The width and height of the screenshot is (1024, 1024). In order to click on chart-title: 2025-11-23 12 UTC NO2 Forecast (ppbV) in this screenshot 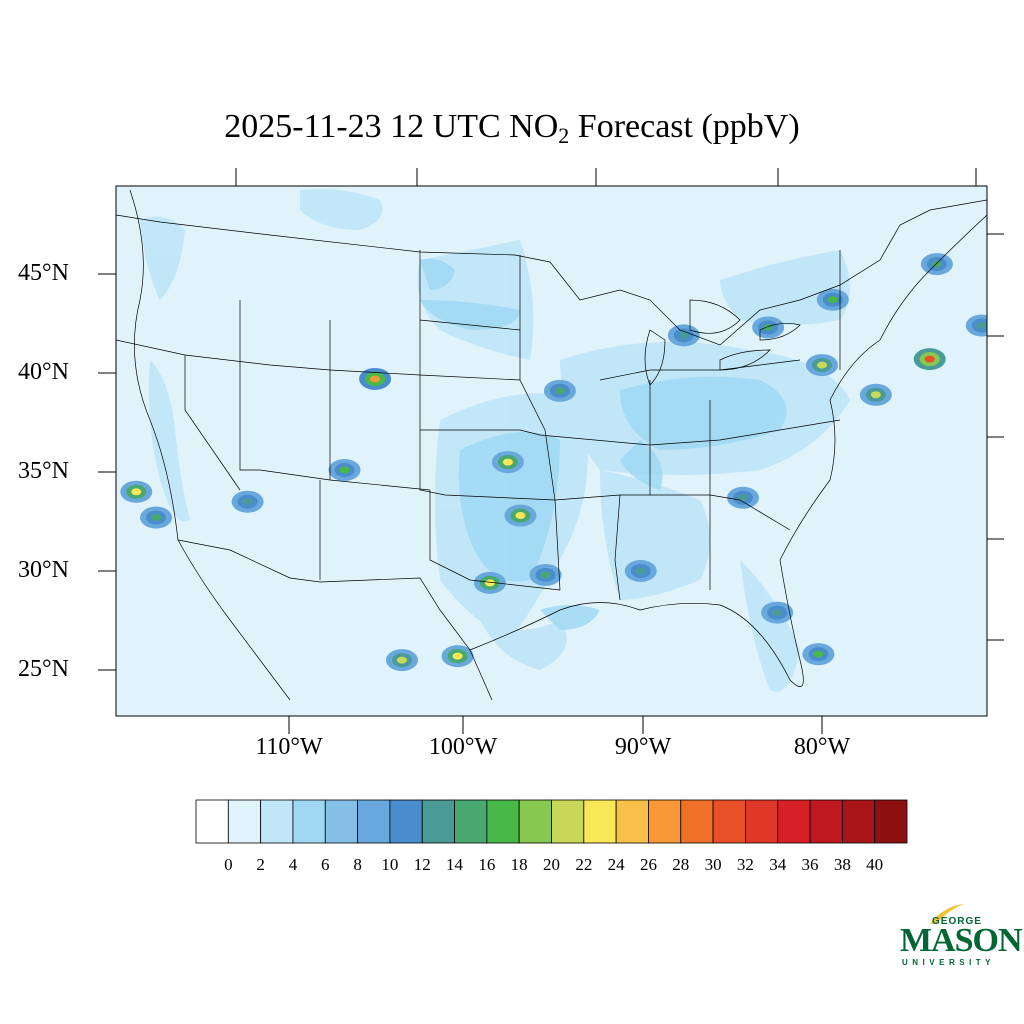, I will do `click(512, 128)`.